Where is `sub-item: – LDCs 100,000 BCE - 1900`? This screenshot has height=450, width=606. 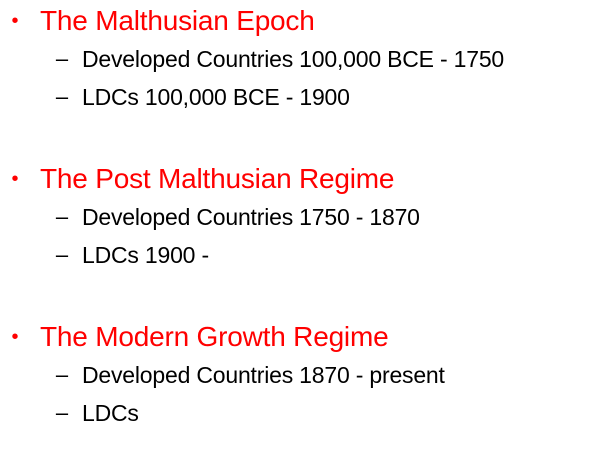
sub-item: – LDCs 100,000 BCE - 1900 is located at coordinates (303, 97).